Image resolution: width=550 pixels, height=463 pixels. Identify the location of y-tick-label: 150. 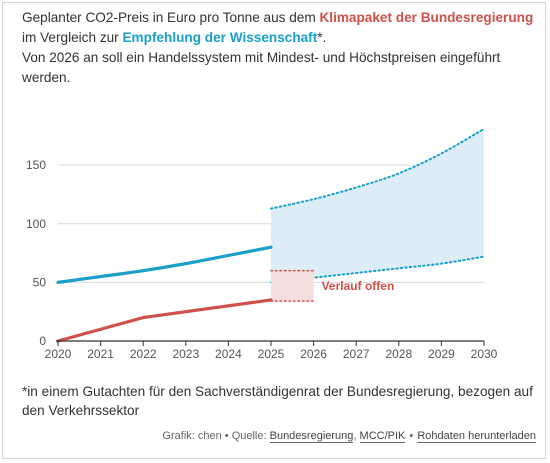
(36, 165).